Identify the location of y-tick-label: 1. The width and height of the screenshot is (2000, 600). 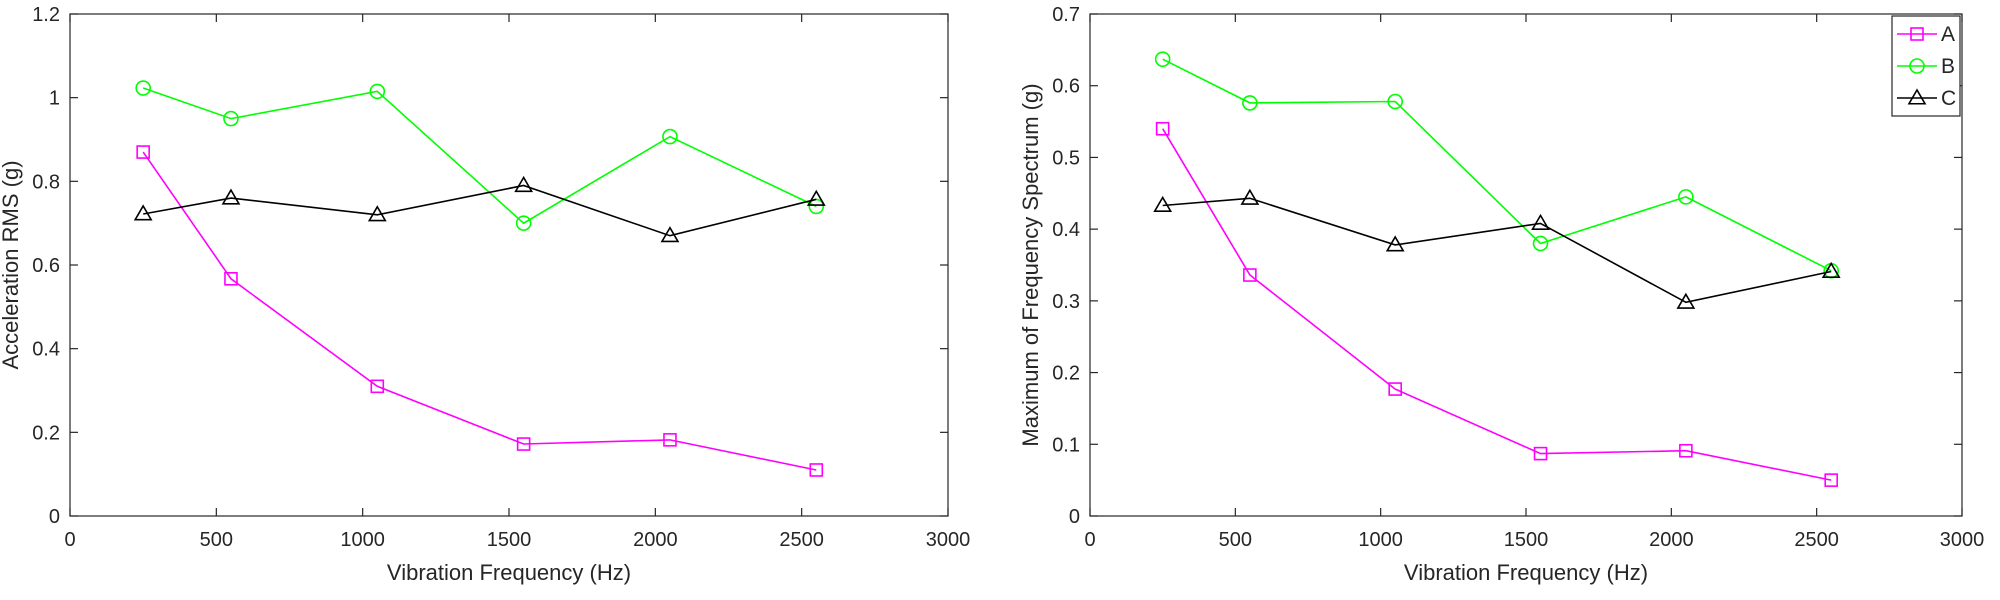
(54, 99).